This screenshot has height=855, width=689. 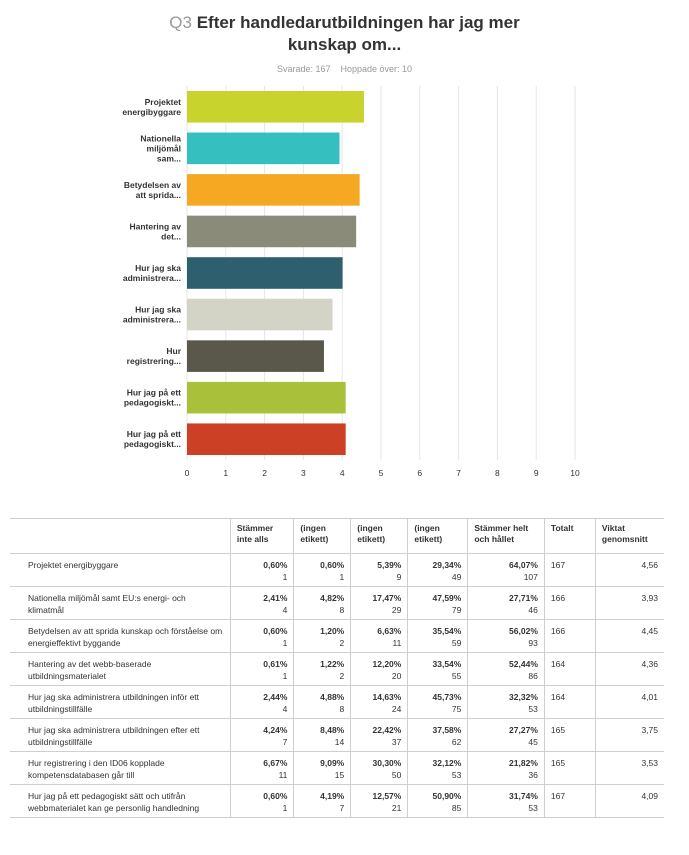 I want to click on cell-count: 21, so click(x=396, y=808).